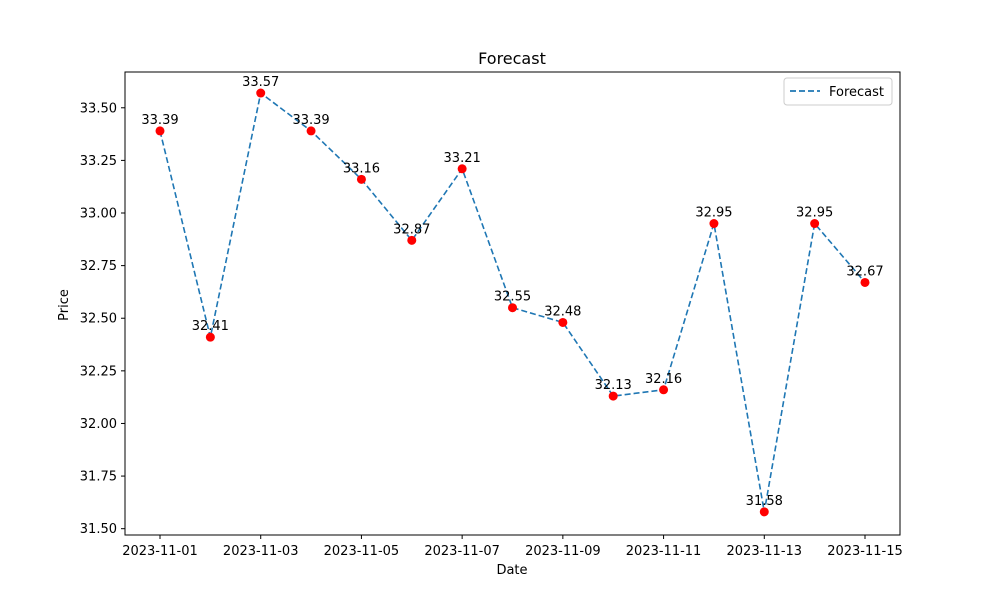 This screenshot has width=1000, height=600. Describe the element at coordinates (462, 551) in the screenshot. I see `x-tick-label: 2023-11-07` at that location.